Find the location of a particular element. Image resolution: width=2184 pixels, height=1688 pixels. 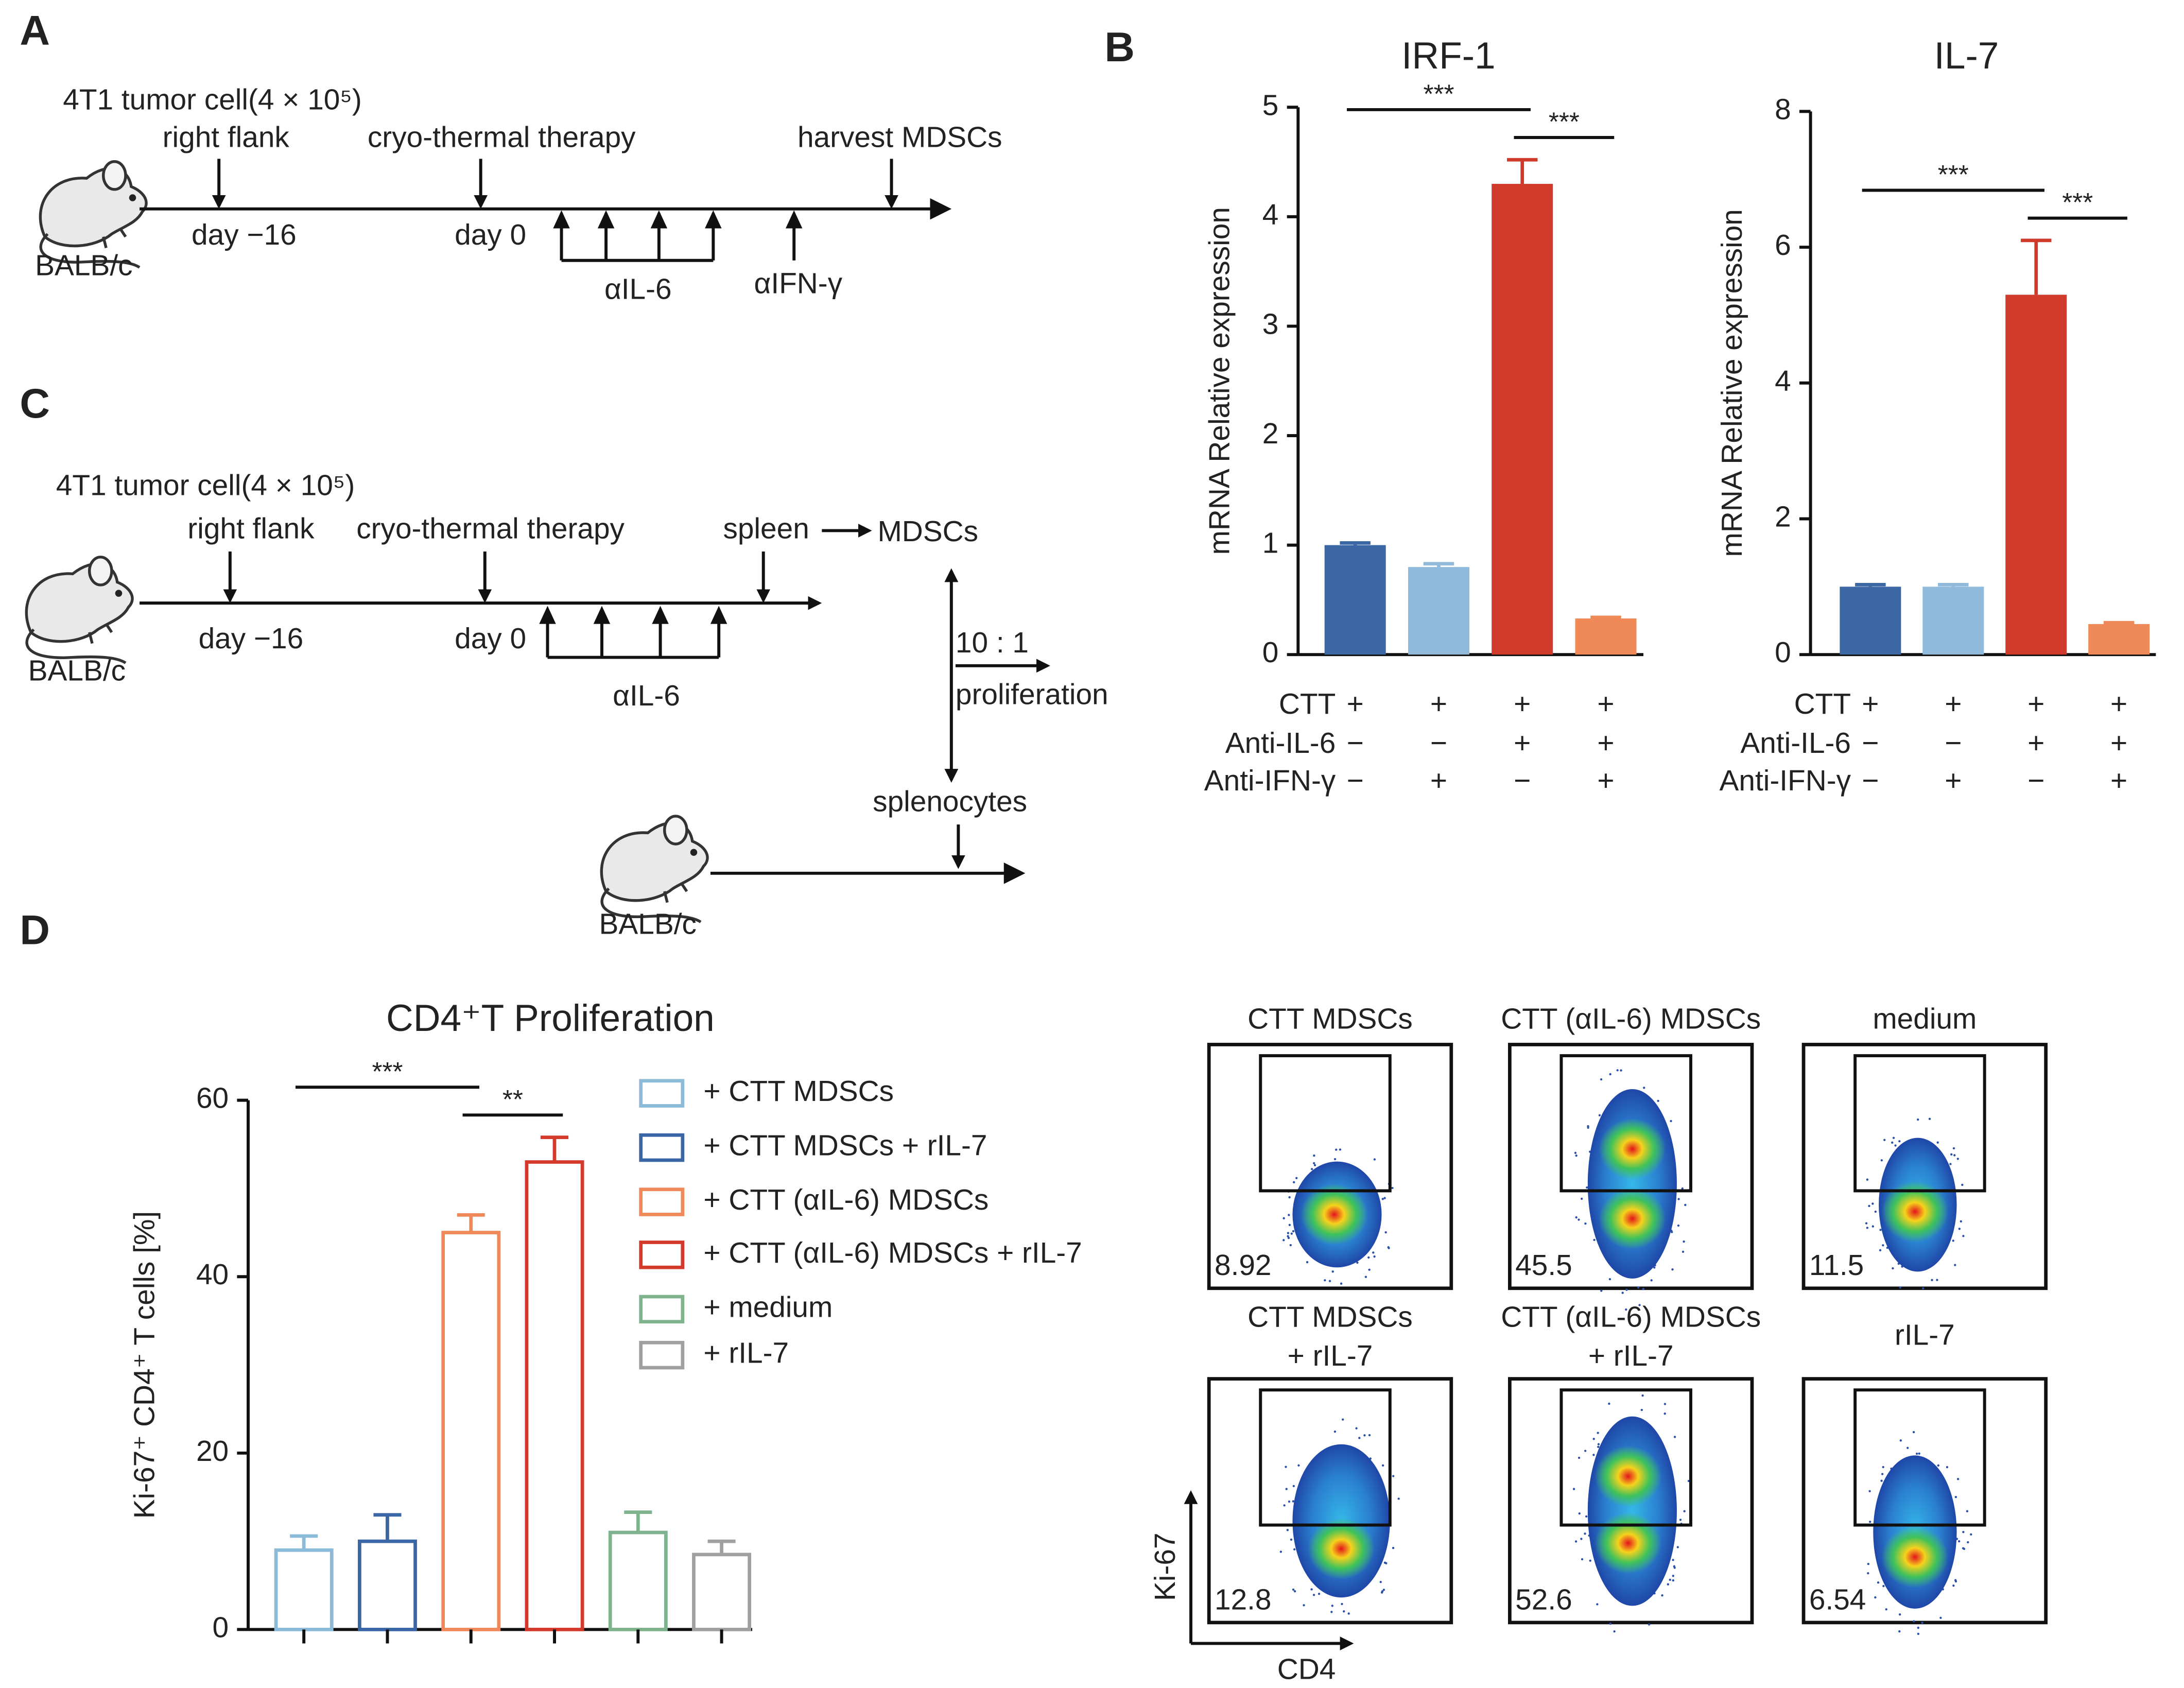

panel-label: B is located at coordinates (1119, 47).